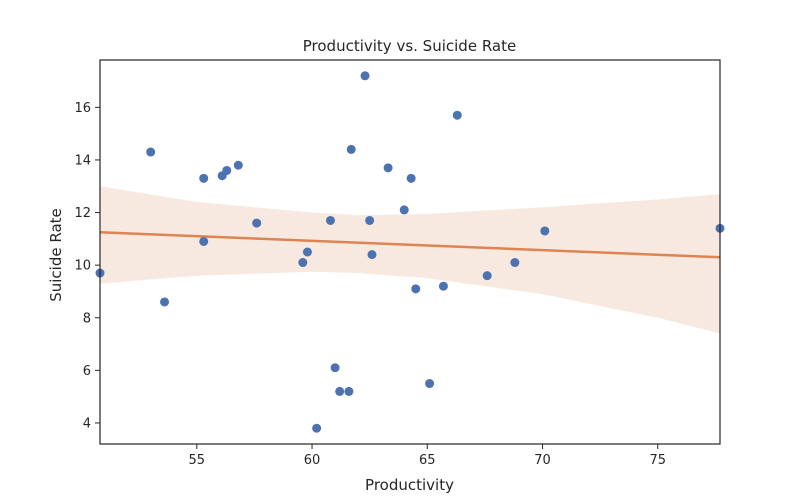 Image resolution: width=800 pixels, height=500 pixels. What do you see at coordinates (542, 460) in the screenshot?
I see `x-tick-label: 70` at bounding box center [542, 460].